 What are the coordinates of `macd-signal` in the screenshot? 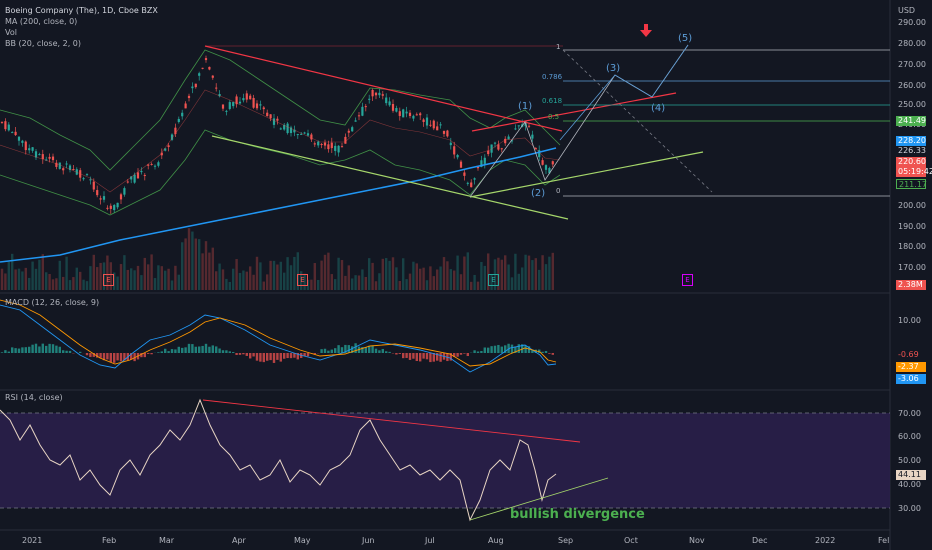 It's located at (278, 333).